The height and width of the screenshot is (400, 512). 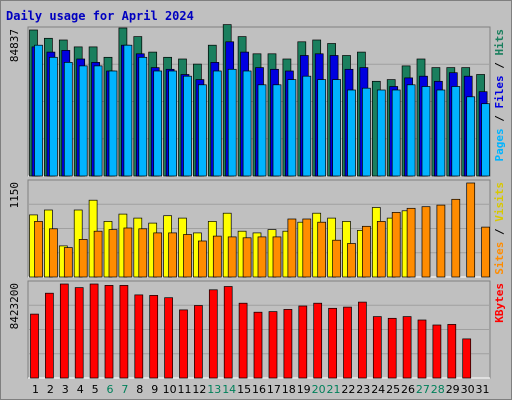 What do you see at coordinates (289, 389) in the screenshot?
I see `x-tick-label: 18` at bounding box center [289, 389].